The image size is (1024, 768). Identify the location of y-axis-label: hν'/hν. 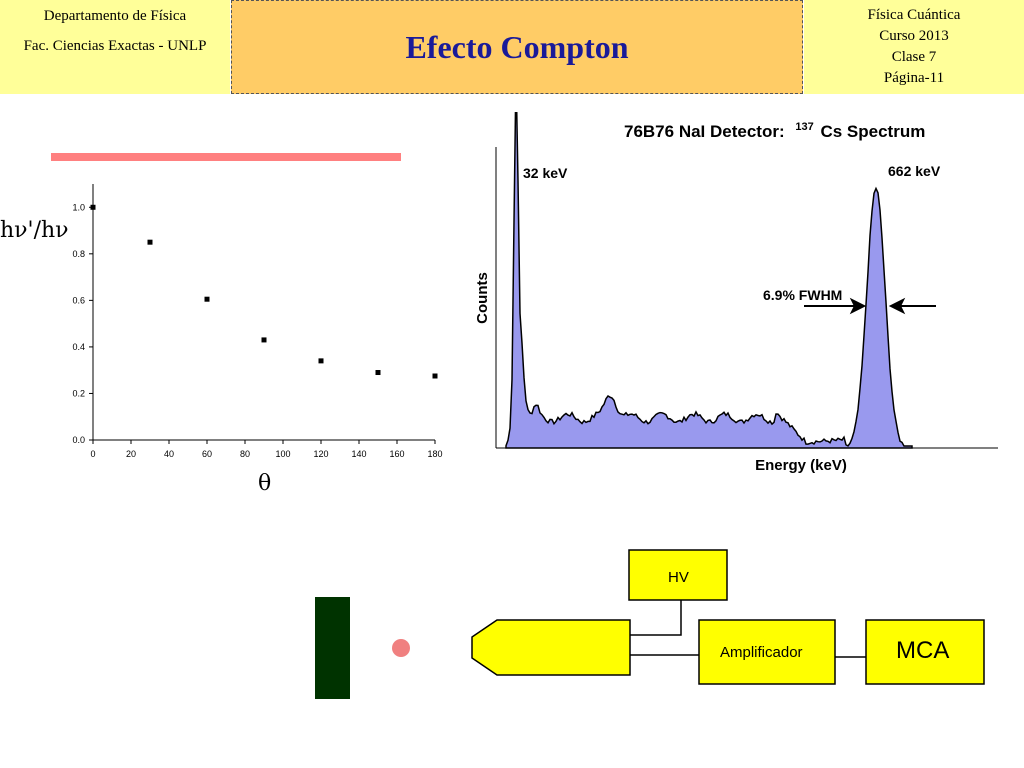
(34, 230).